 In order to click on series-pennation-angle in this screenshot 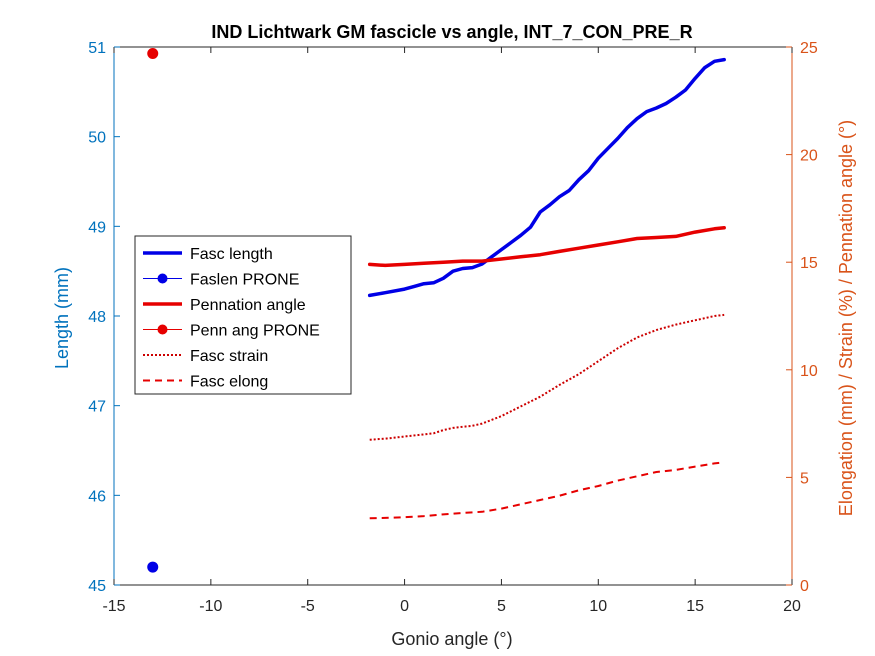, I will do `click(546, 247)`.